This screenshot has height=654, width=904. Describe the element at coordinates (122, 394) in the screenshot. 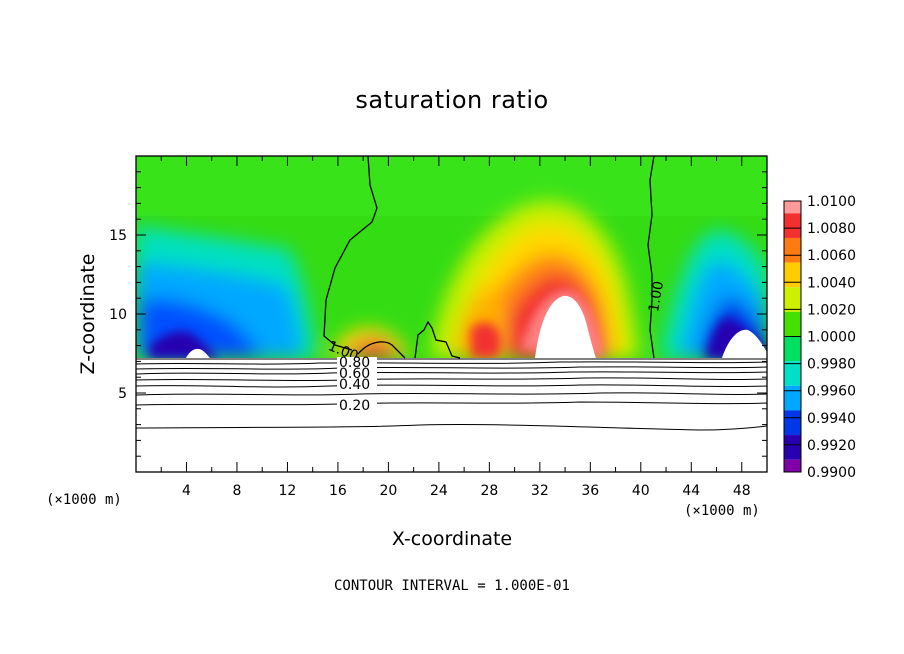

I see `y-tick-label: 5` at that location.